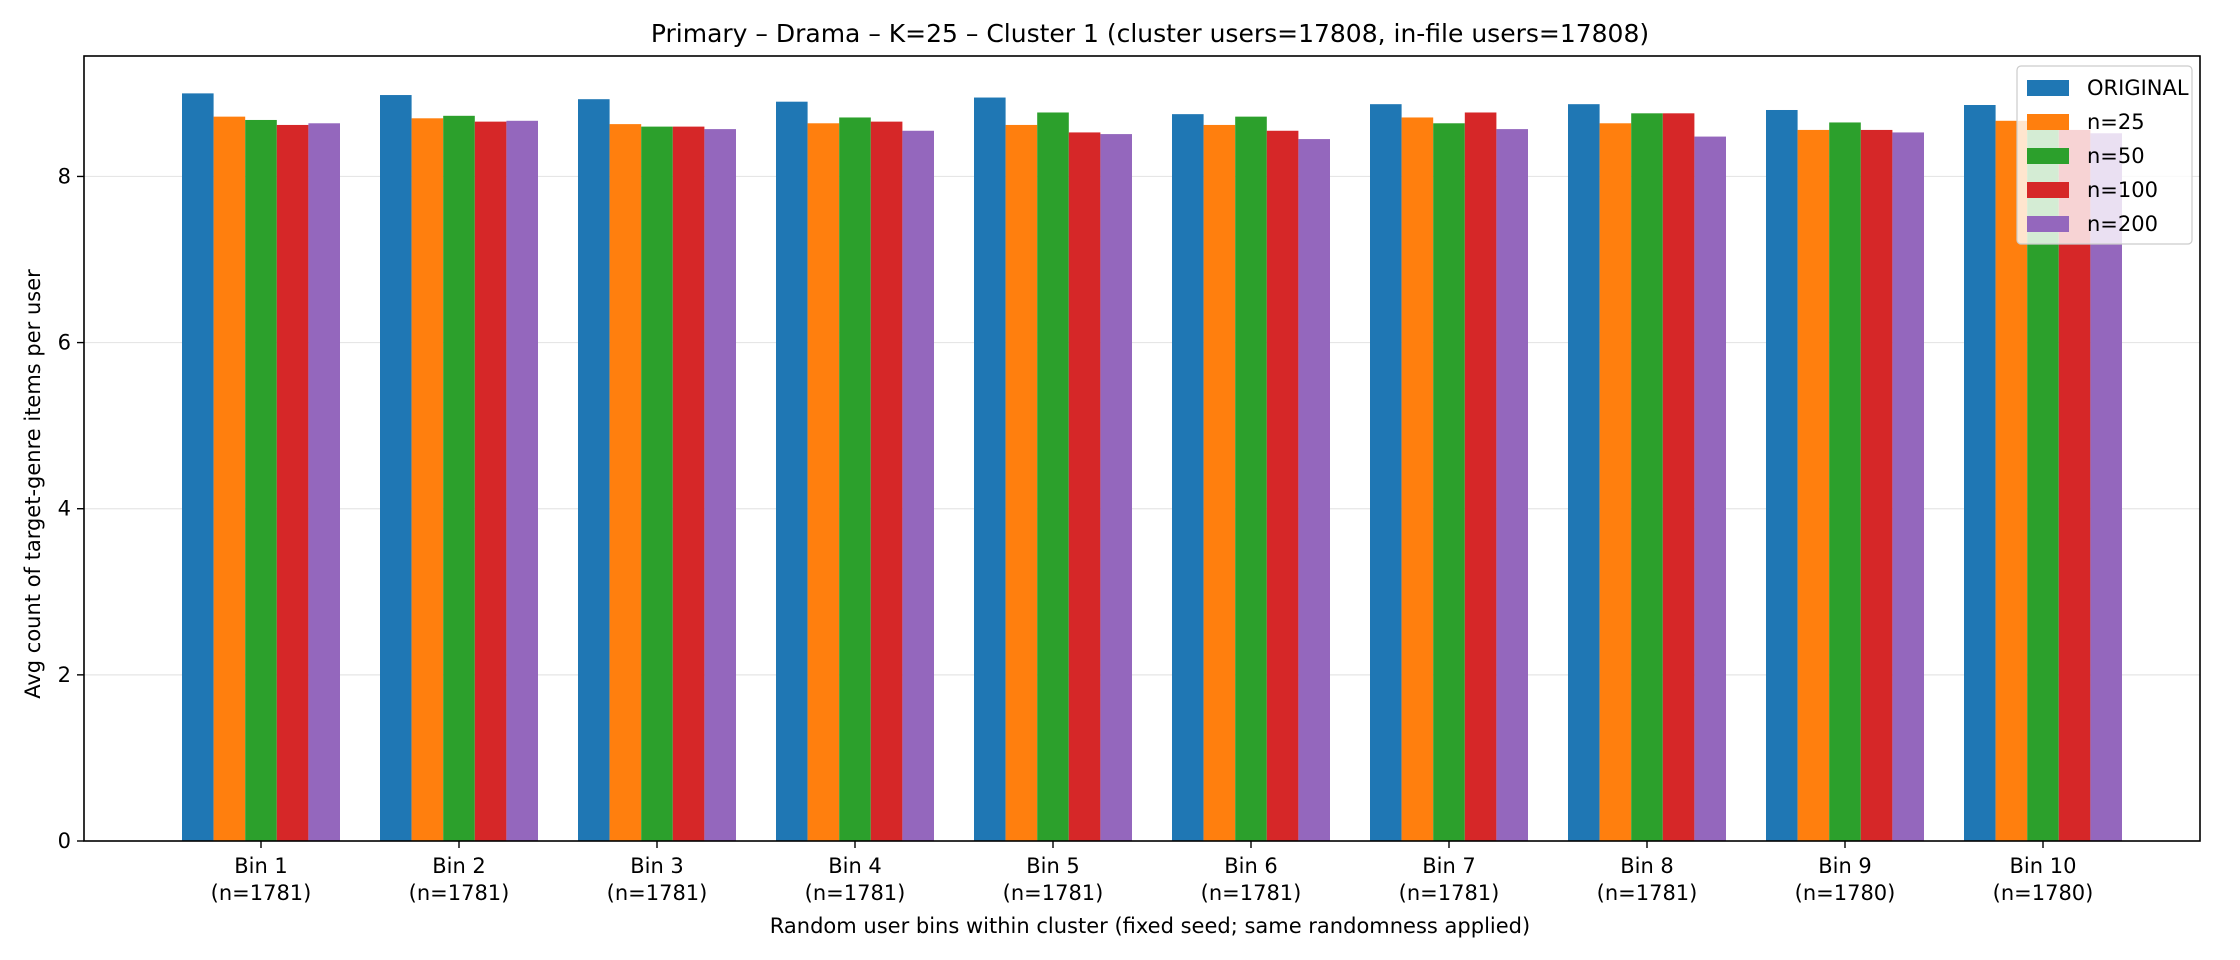 The height and width of the screenshot is (960, 2240). Describe the element at coordinates (1845, 866) in the screenshot. I see `x-tick-label: Bin 9` at that location.